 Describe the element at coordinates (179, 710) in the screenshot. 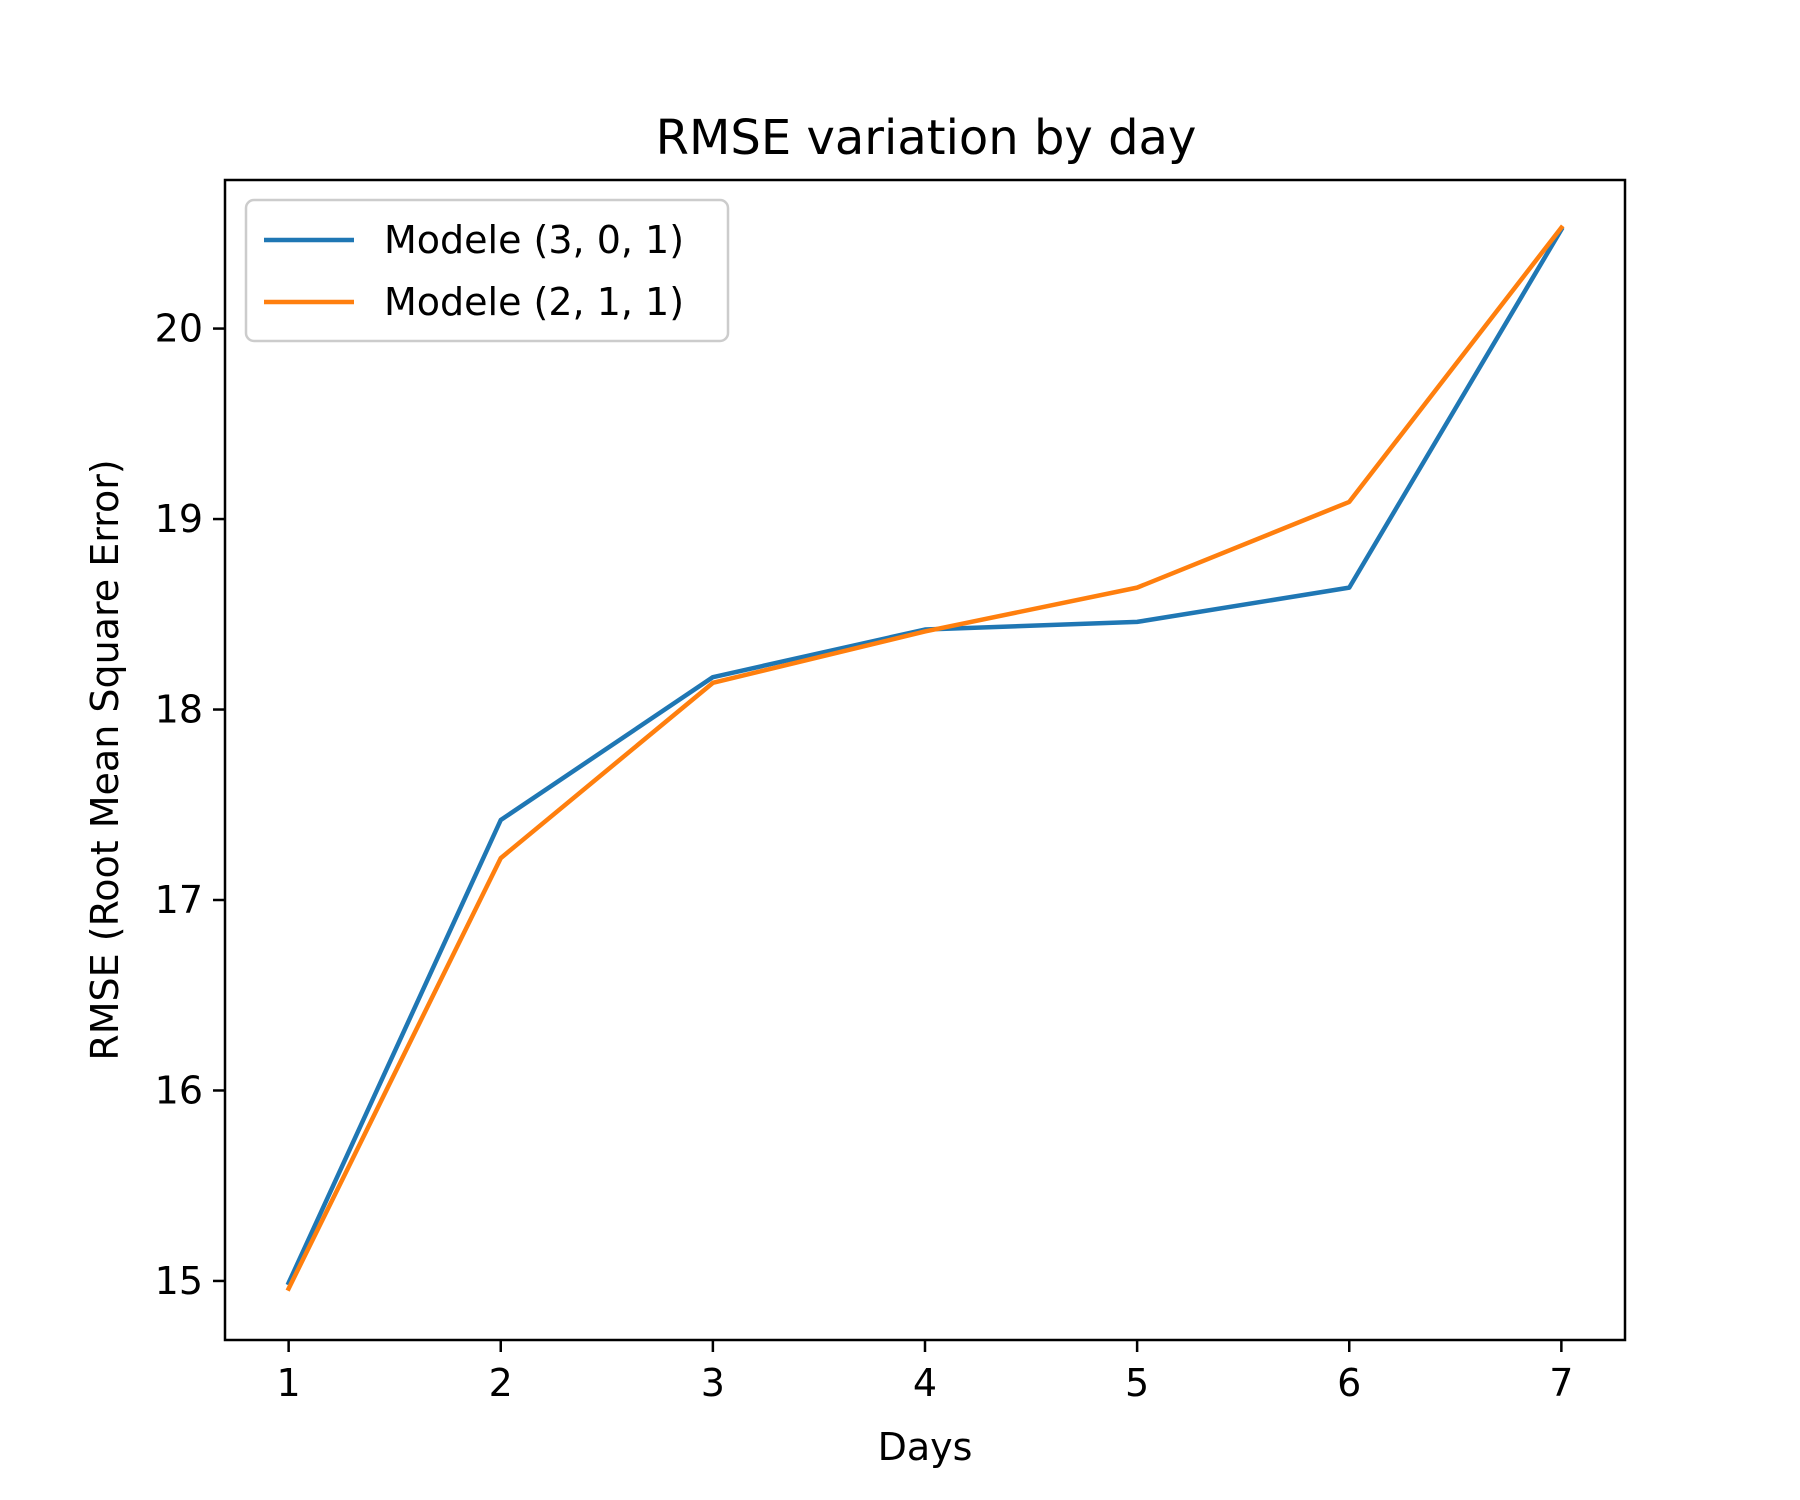

I see `y-tick-label: 18` at that location.